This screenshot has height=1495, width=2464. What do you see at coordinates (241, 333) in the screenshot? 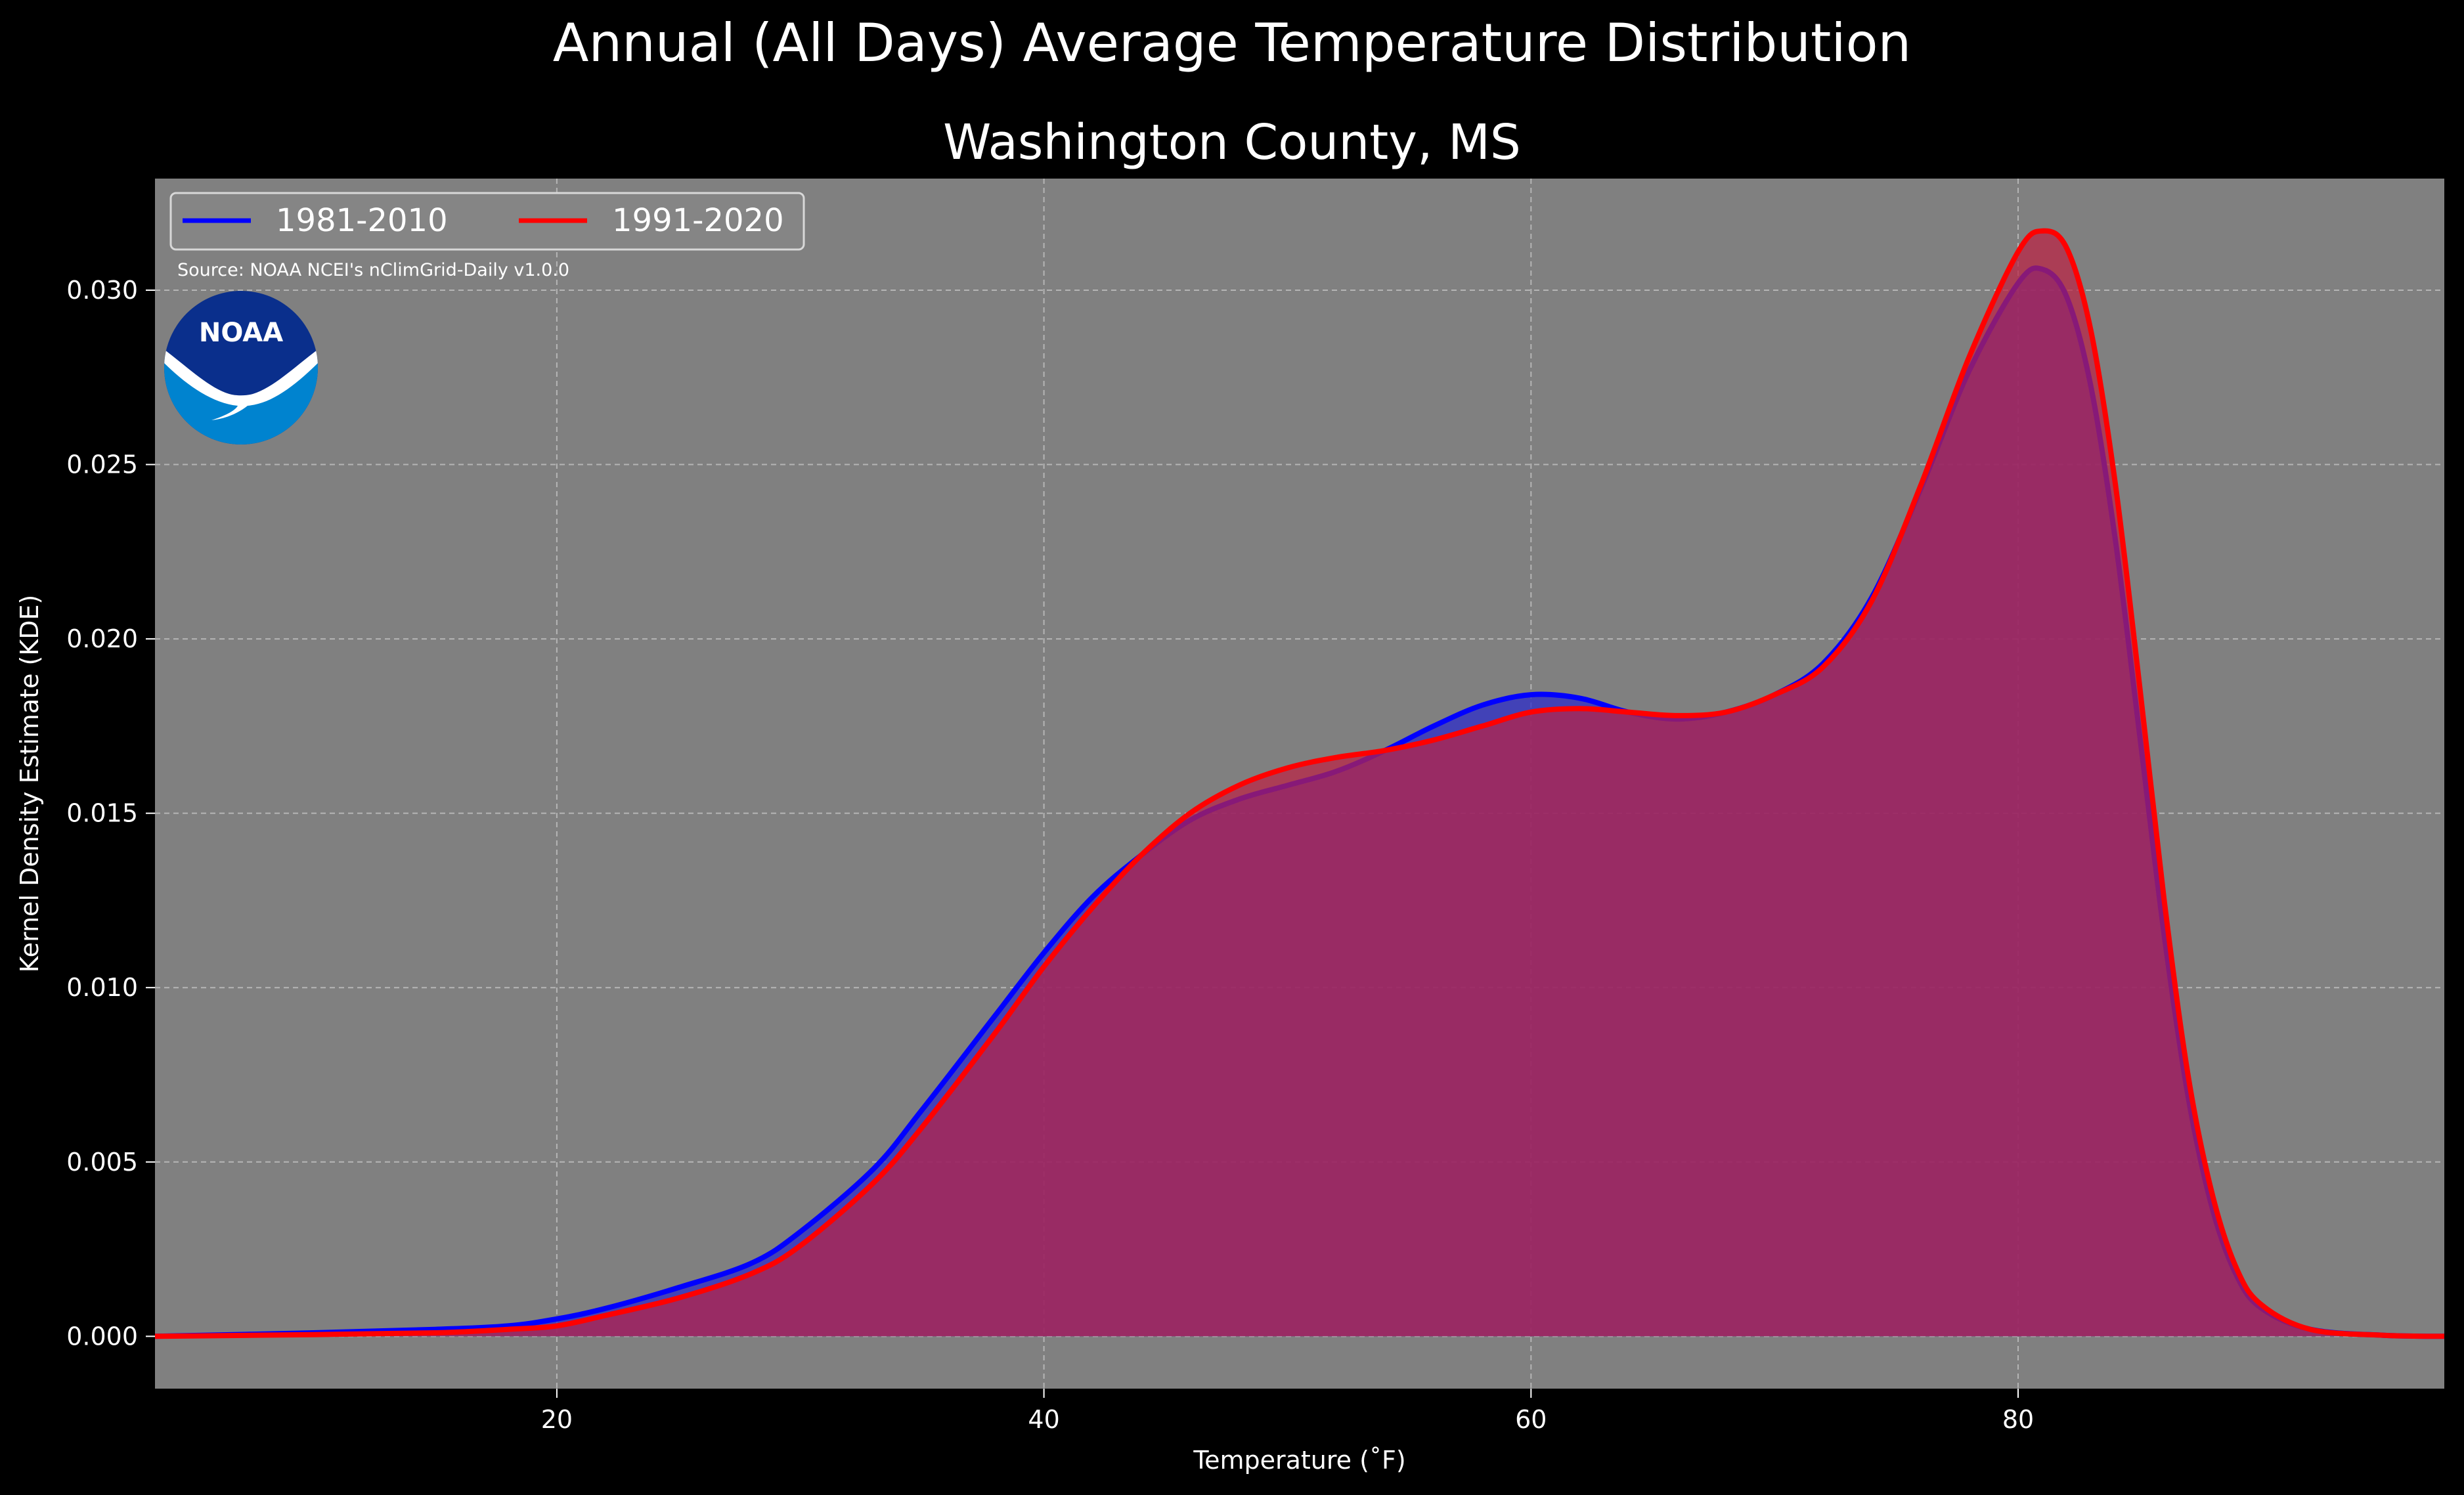
I see `noaa-logo-text: NOAA` at bounding box center [241, 333].